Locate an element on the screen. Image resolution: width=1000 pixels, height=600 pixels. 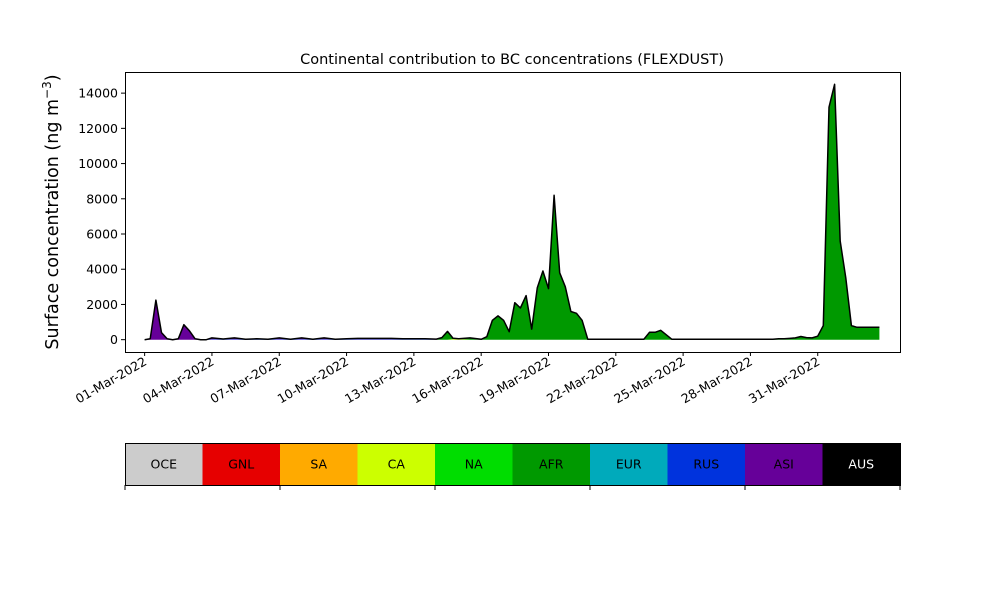
colorbar-label-oce: OCE is located at coordinates (164, 464).